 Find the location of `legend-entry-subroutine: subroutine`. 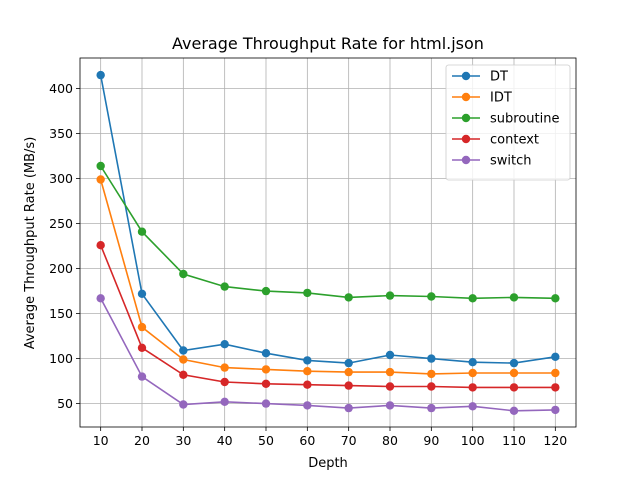

legend-entry-subroutine: subroutine is located at coordinates (505, 119).